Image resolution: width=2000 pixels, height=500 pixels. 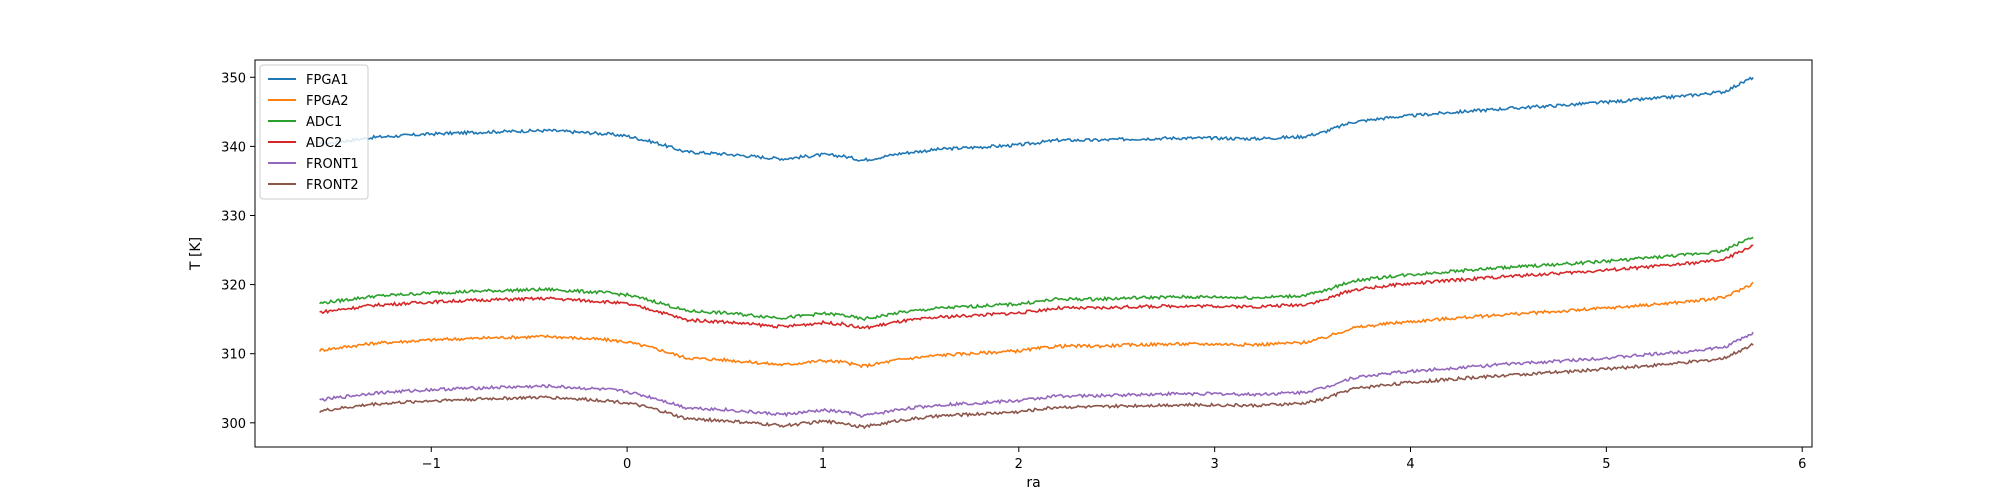 What do you see at coordinates (324, 122) in the screenshot?
I see `legend-label-adc1: ADC1` at bounding box center [324, 122].